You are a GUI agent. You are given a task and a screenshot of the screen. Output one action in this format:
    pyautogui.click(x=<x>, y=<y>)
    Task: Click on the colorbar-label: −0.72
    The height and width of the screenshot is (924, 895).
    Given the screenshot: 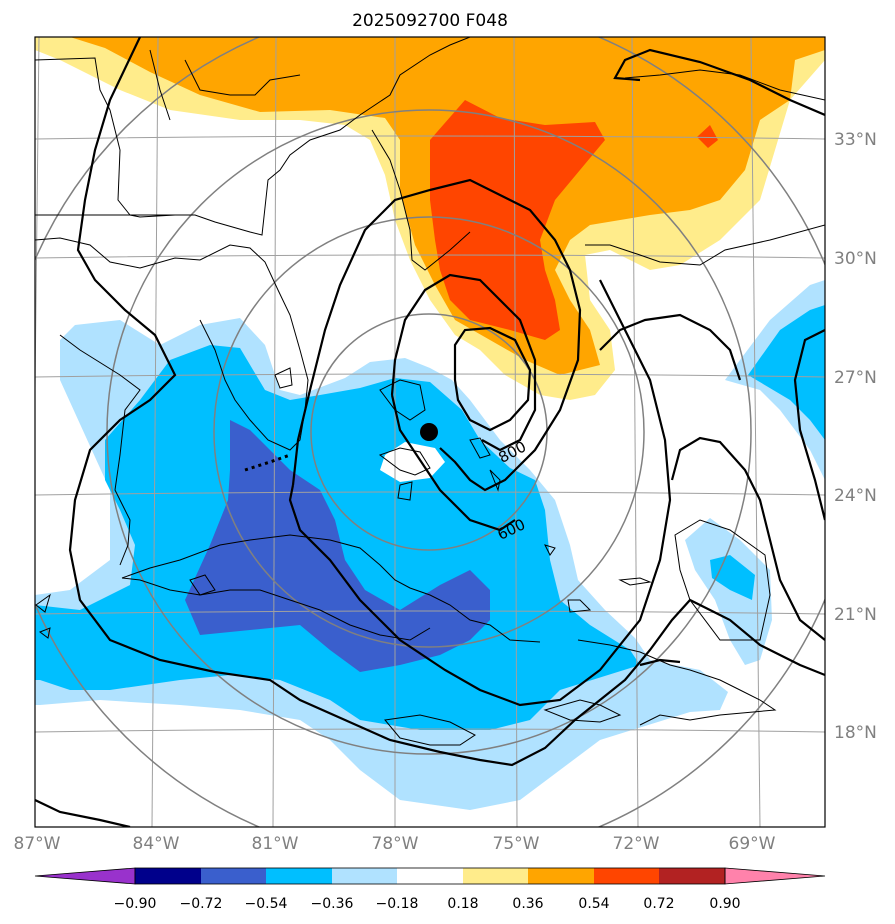 What is the action you would take?
    pyautogui.click(x=201, y=904)
    